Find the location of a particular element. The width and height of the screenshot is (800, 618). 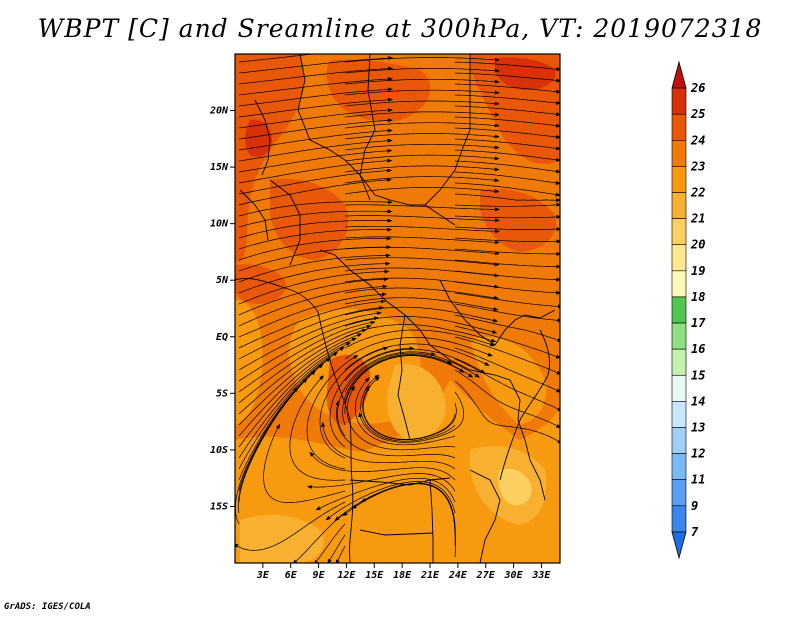

colorbar-label: 24 is located at coordinates (697, 140).